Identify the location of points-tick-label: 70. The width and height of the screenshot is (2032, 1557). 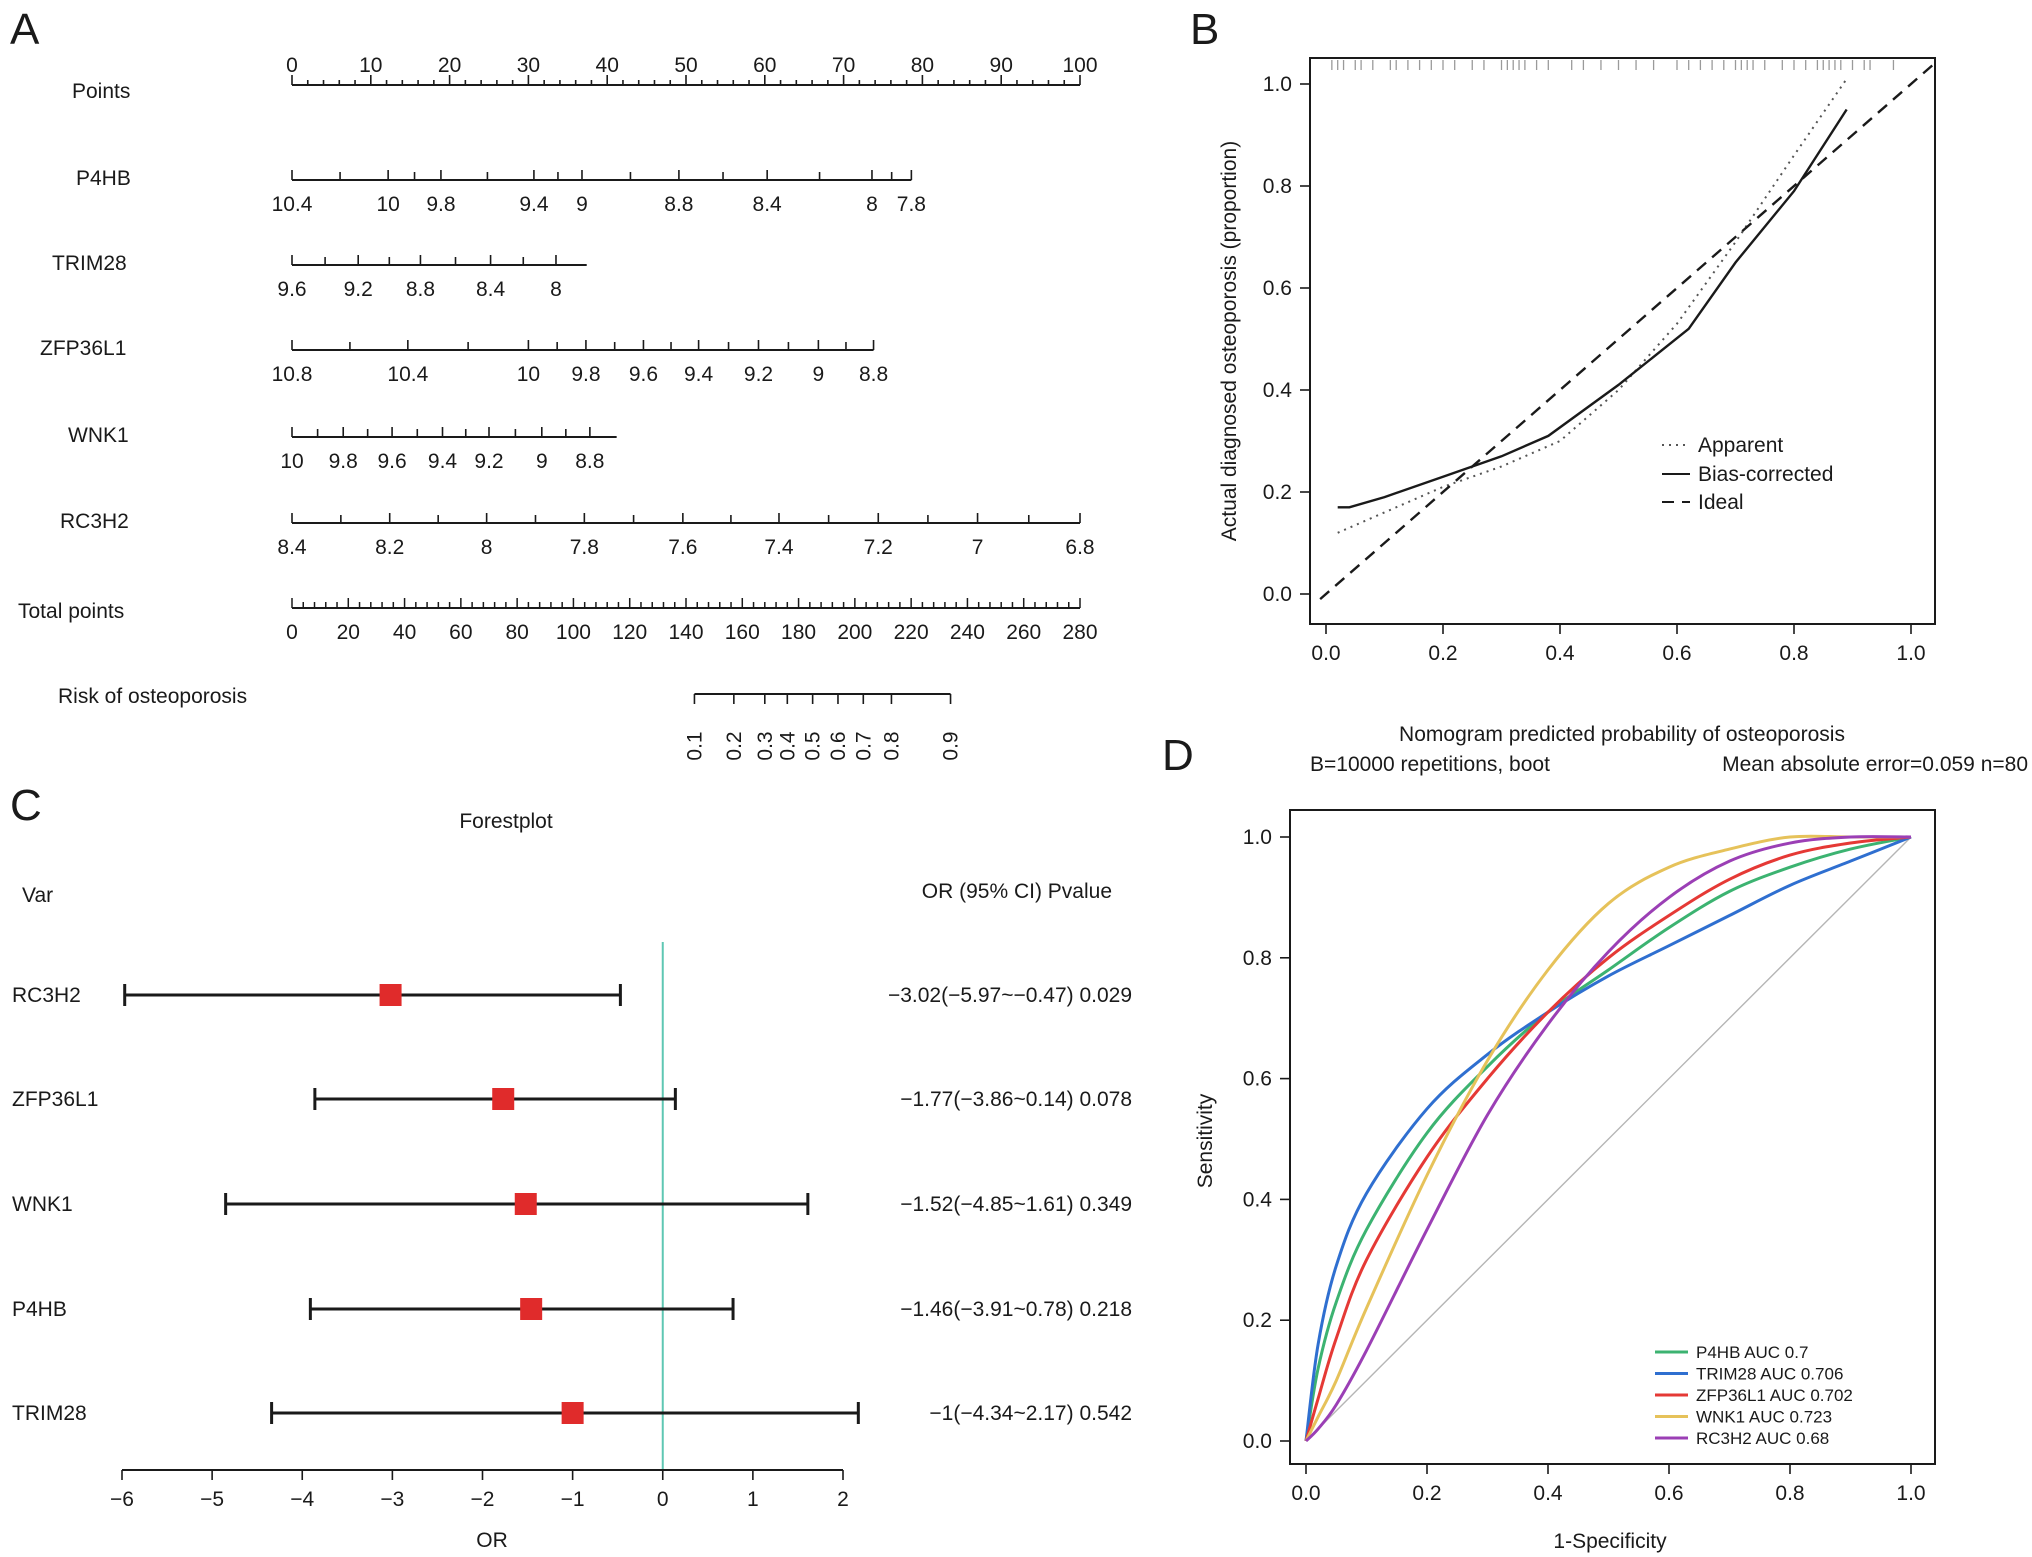
(843, 65).